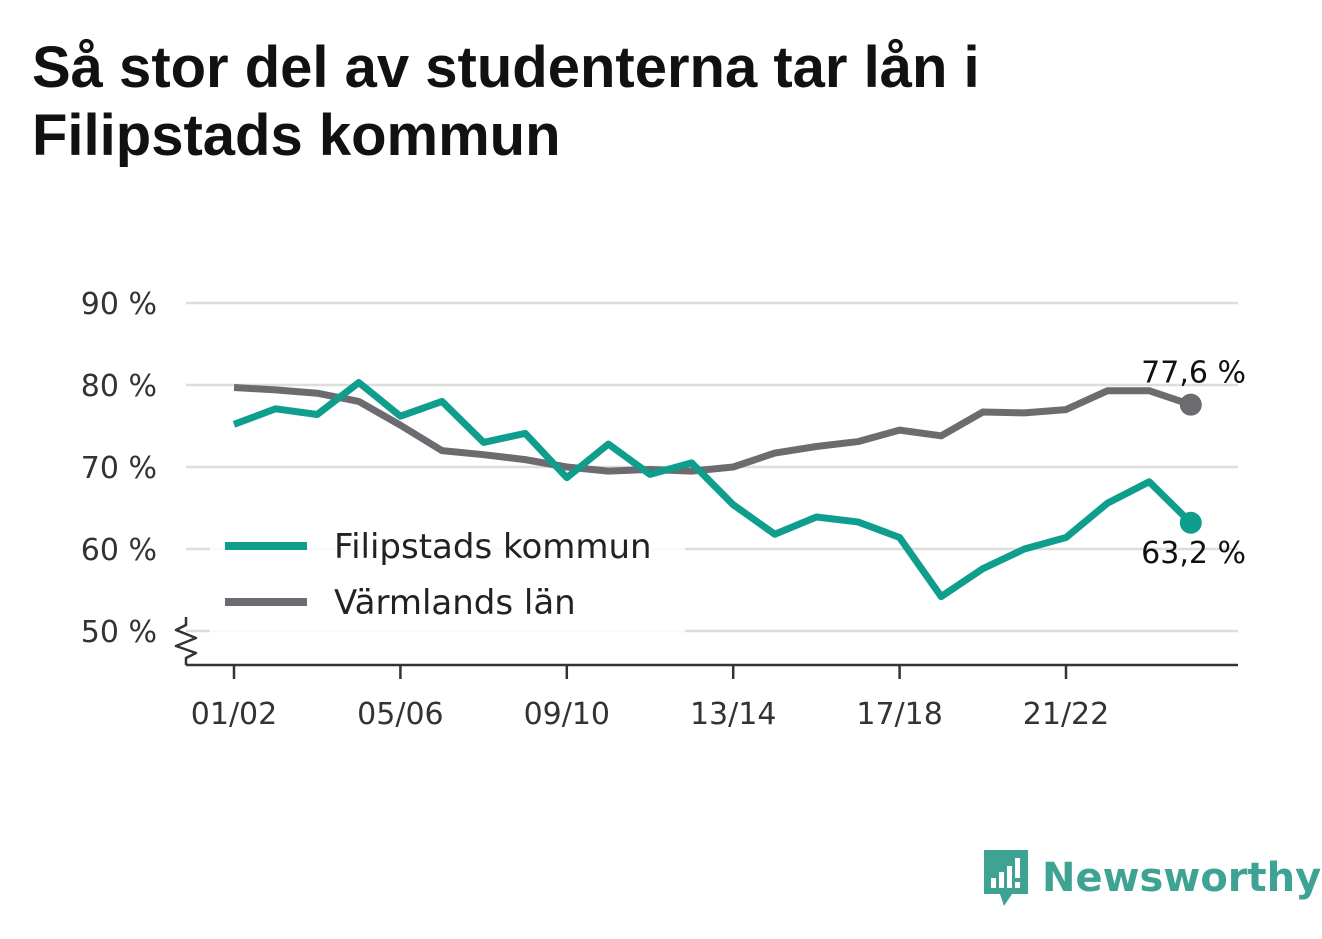 The width and height of the screenshot is (1322, 939). I want to click on legend-label-filipstad: Filipstads kommun, so click(493, 547).